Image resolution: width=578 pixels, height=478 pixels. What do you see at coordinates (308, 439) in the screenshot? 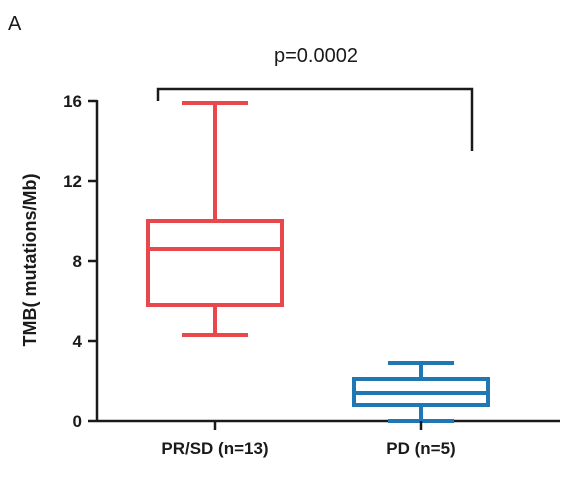
I see `x-categories: PR/SD (n=13) PD (n=5)` at bounding box center [308, 439].